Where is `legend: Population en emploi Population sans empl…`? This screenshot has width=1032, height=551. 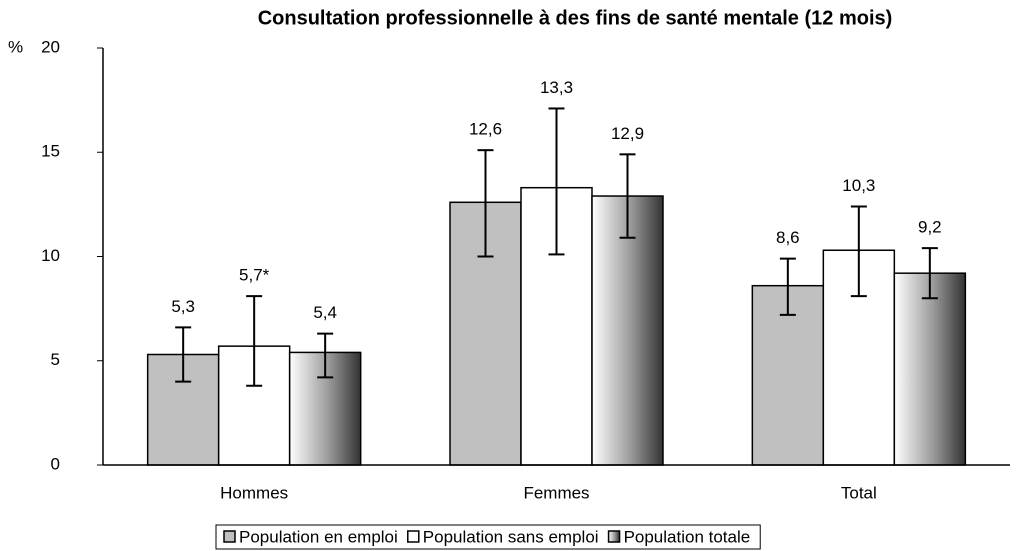 legend: Population en emploi Population sans empl… is located at coordinates (488, 537).